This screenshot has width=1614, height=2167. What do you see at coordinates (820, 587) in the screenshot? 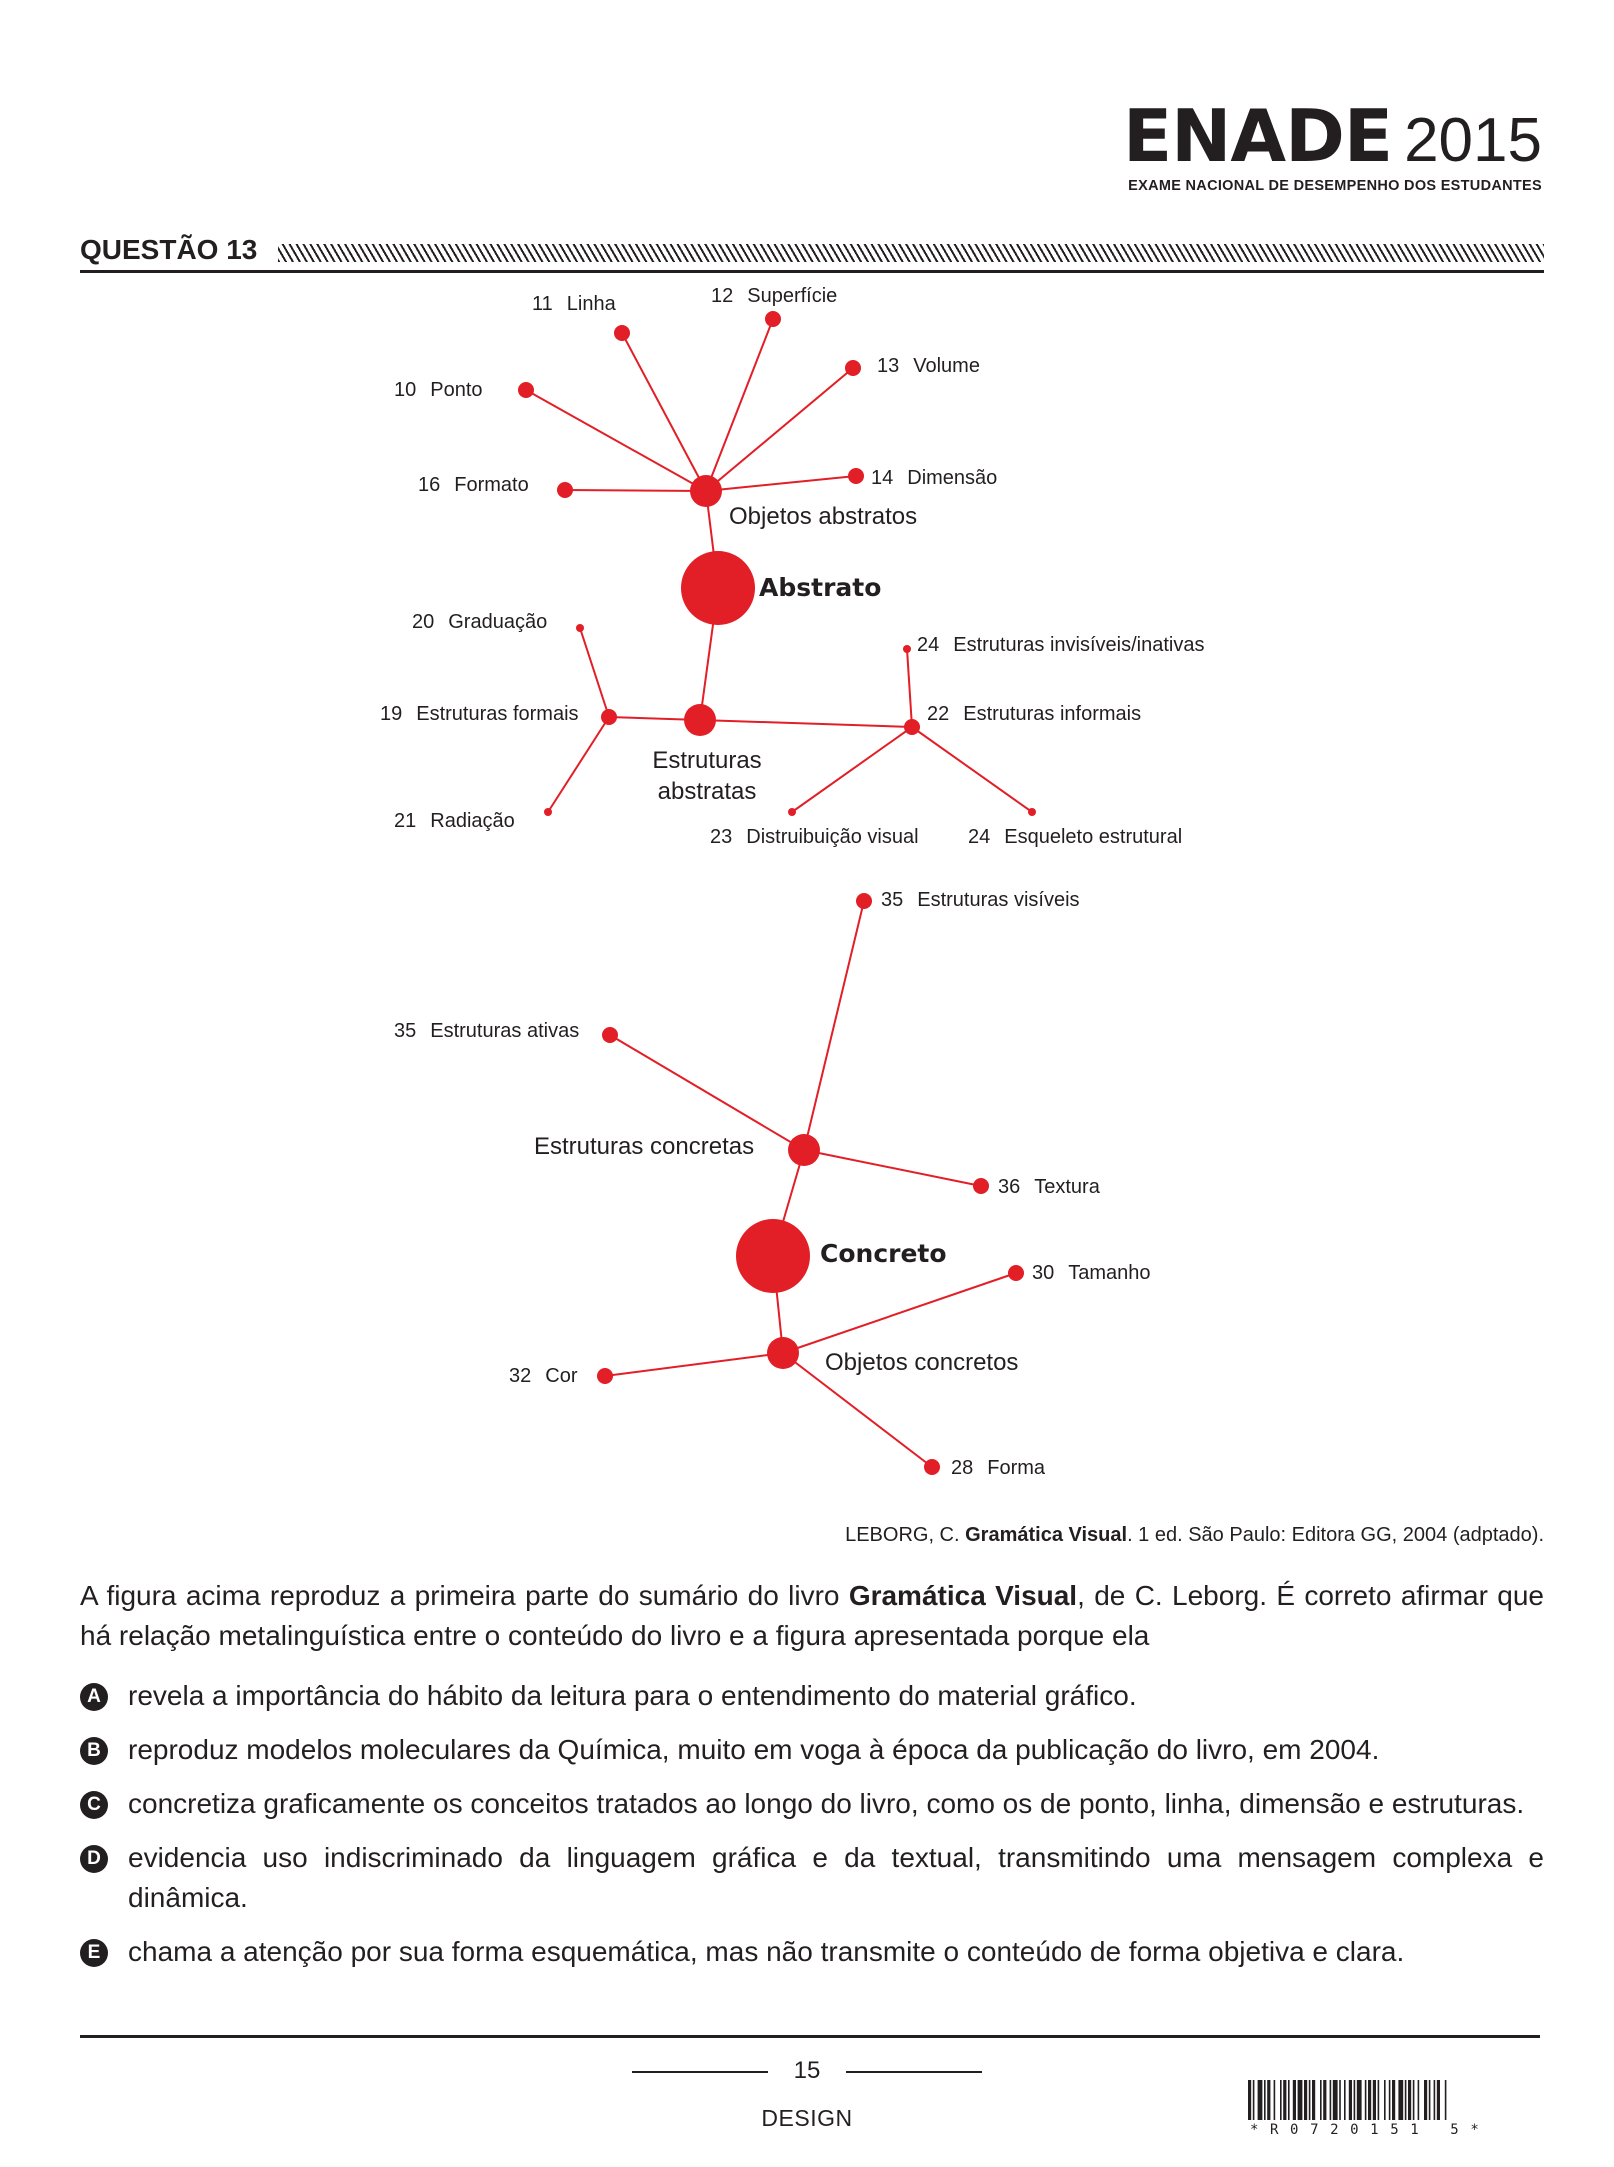
I see `main-label-abstrato: Abstrato` at bounding box center [820, 587].